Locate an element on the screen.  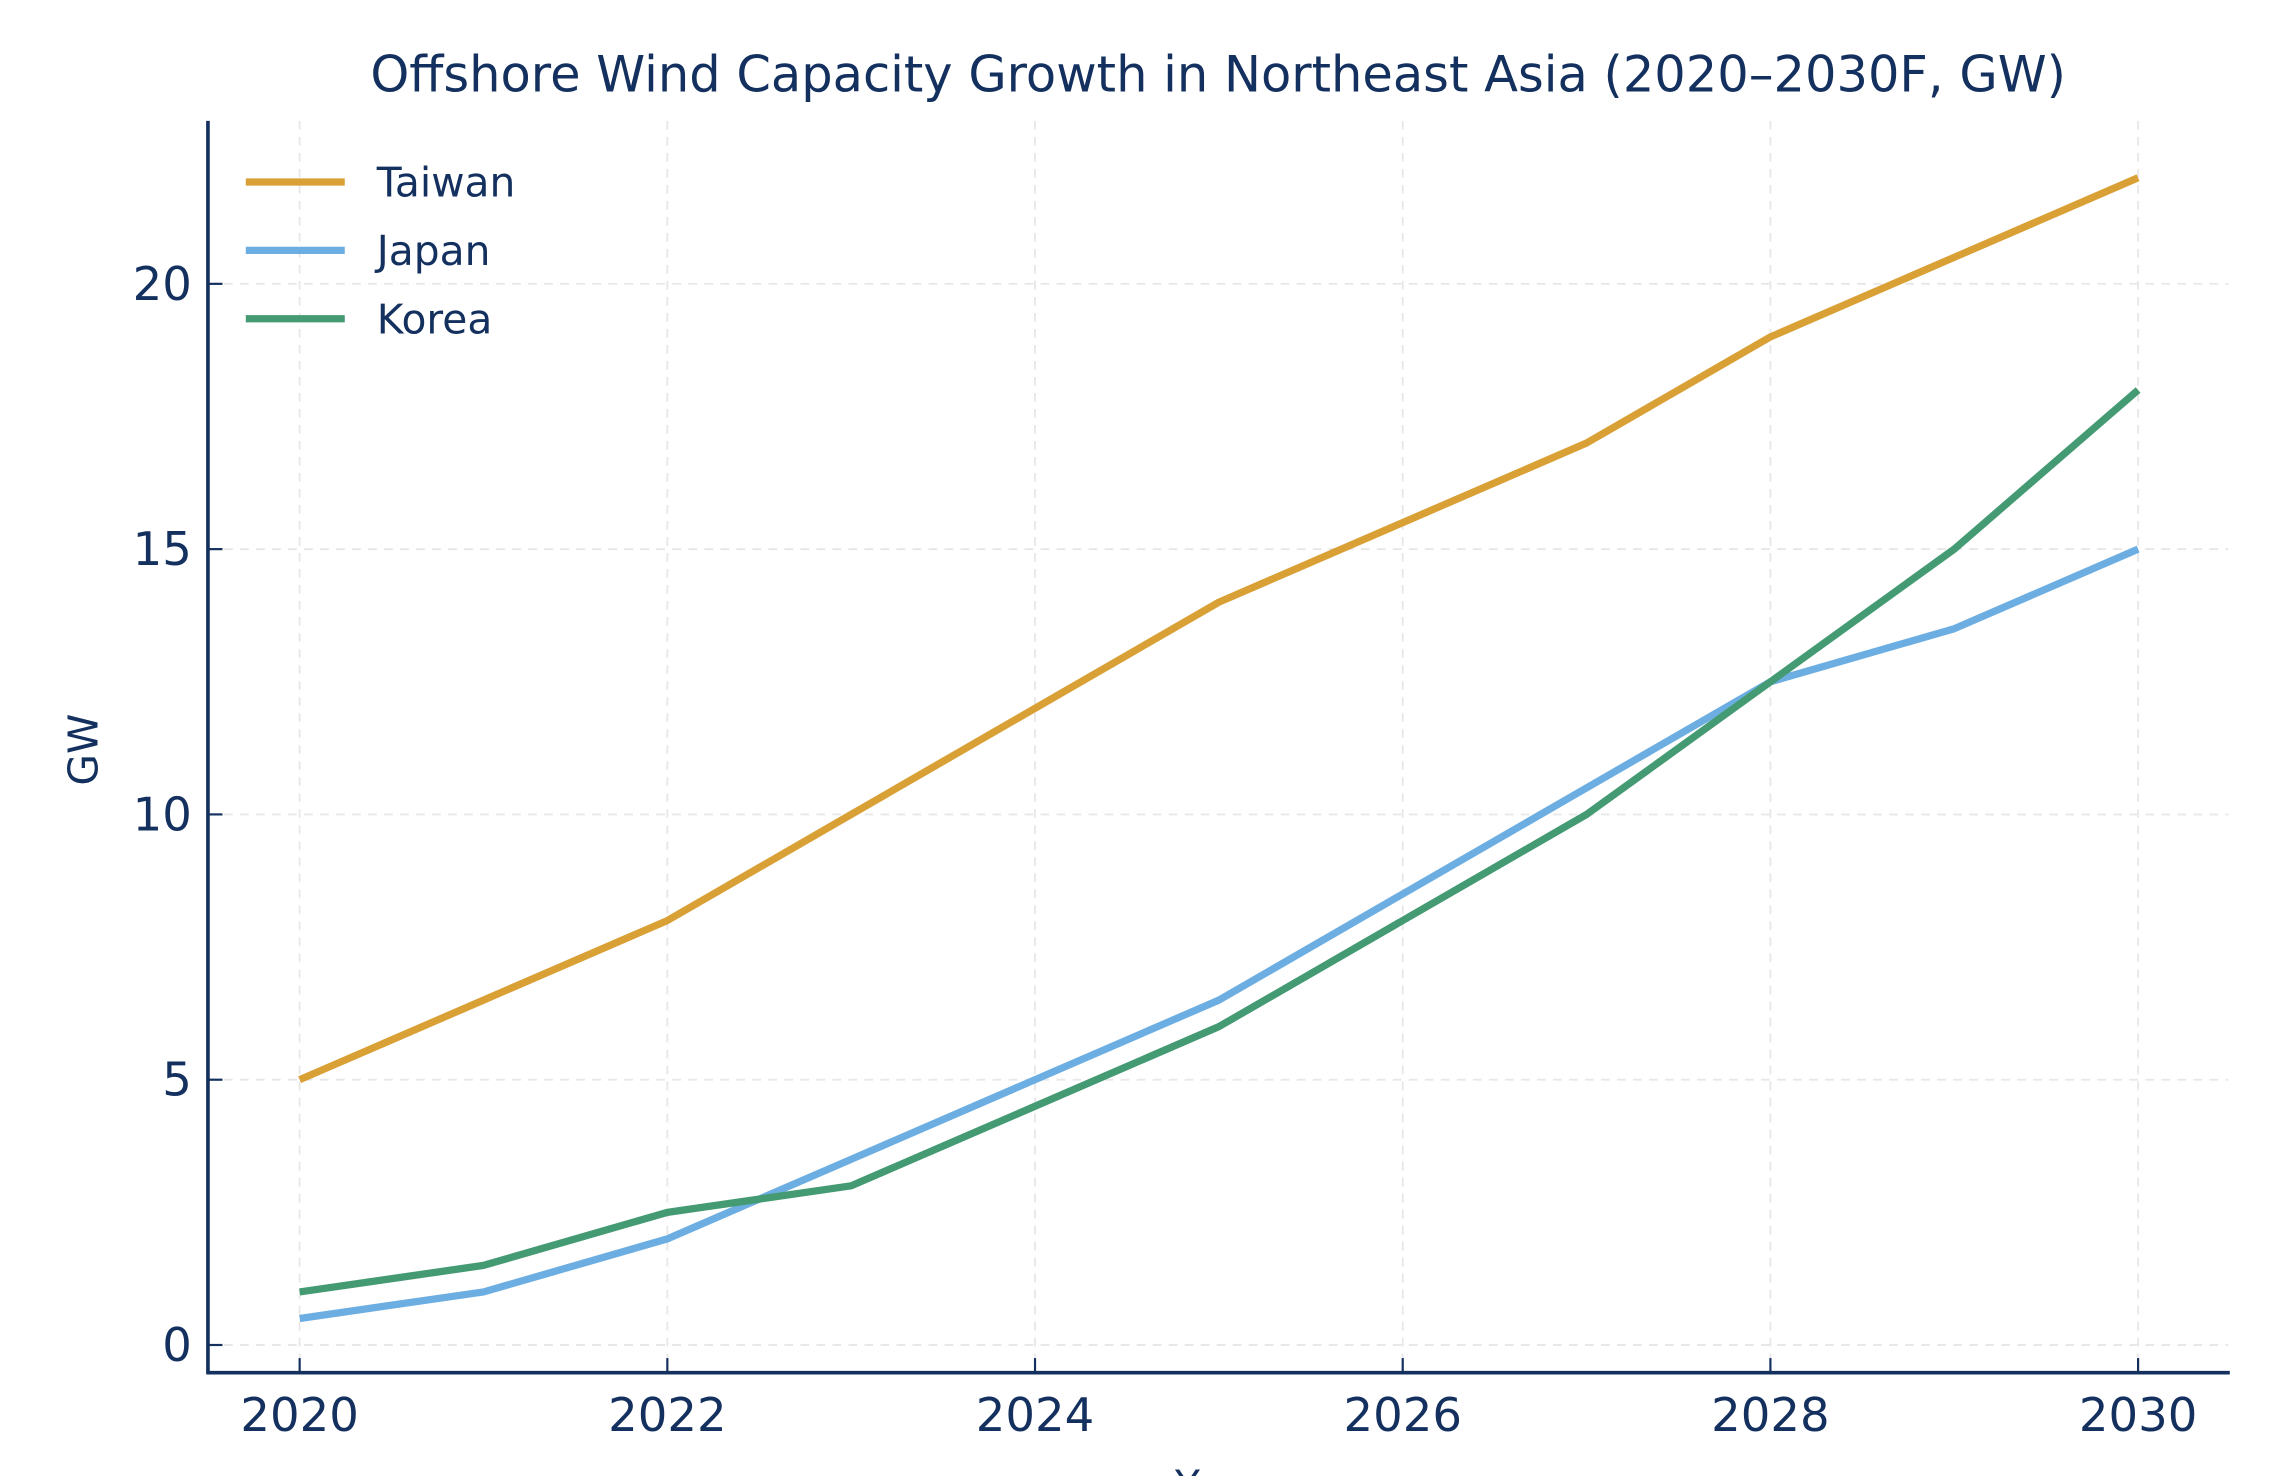
y-tick-label: 10 is located at coordinates (162, 814).